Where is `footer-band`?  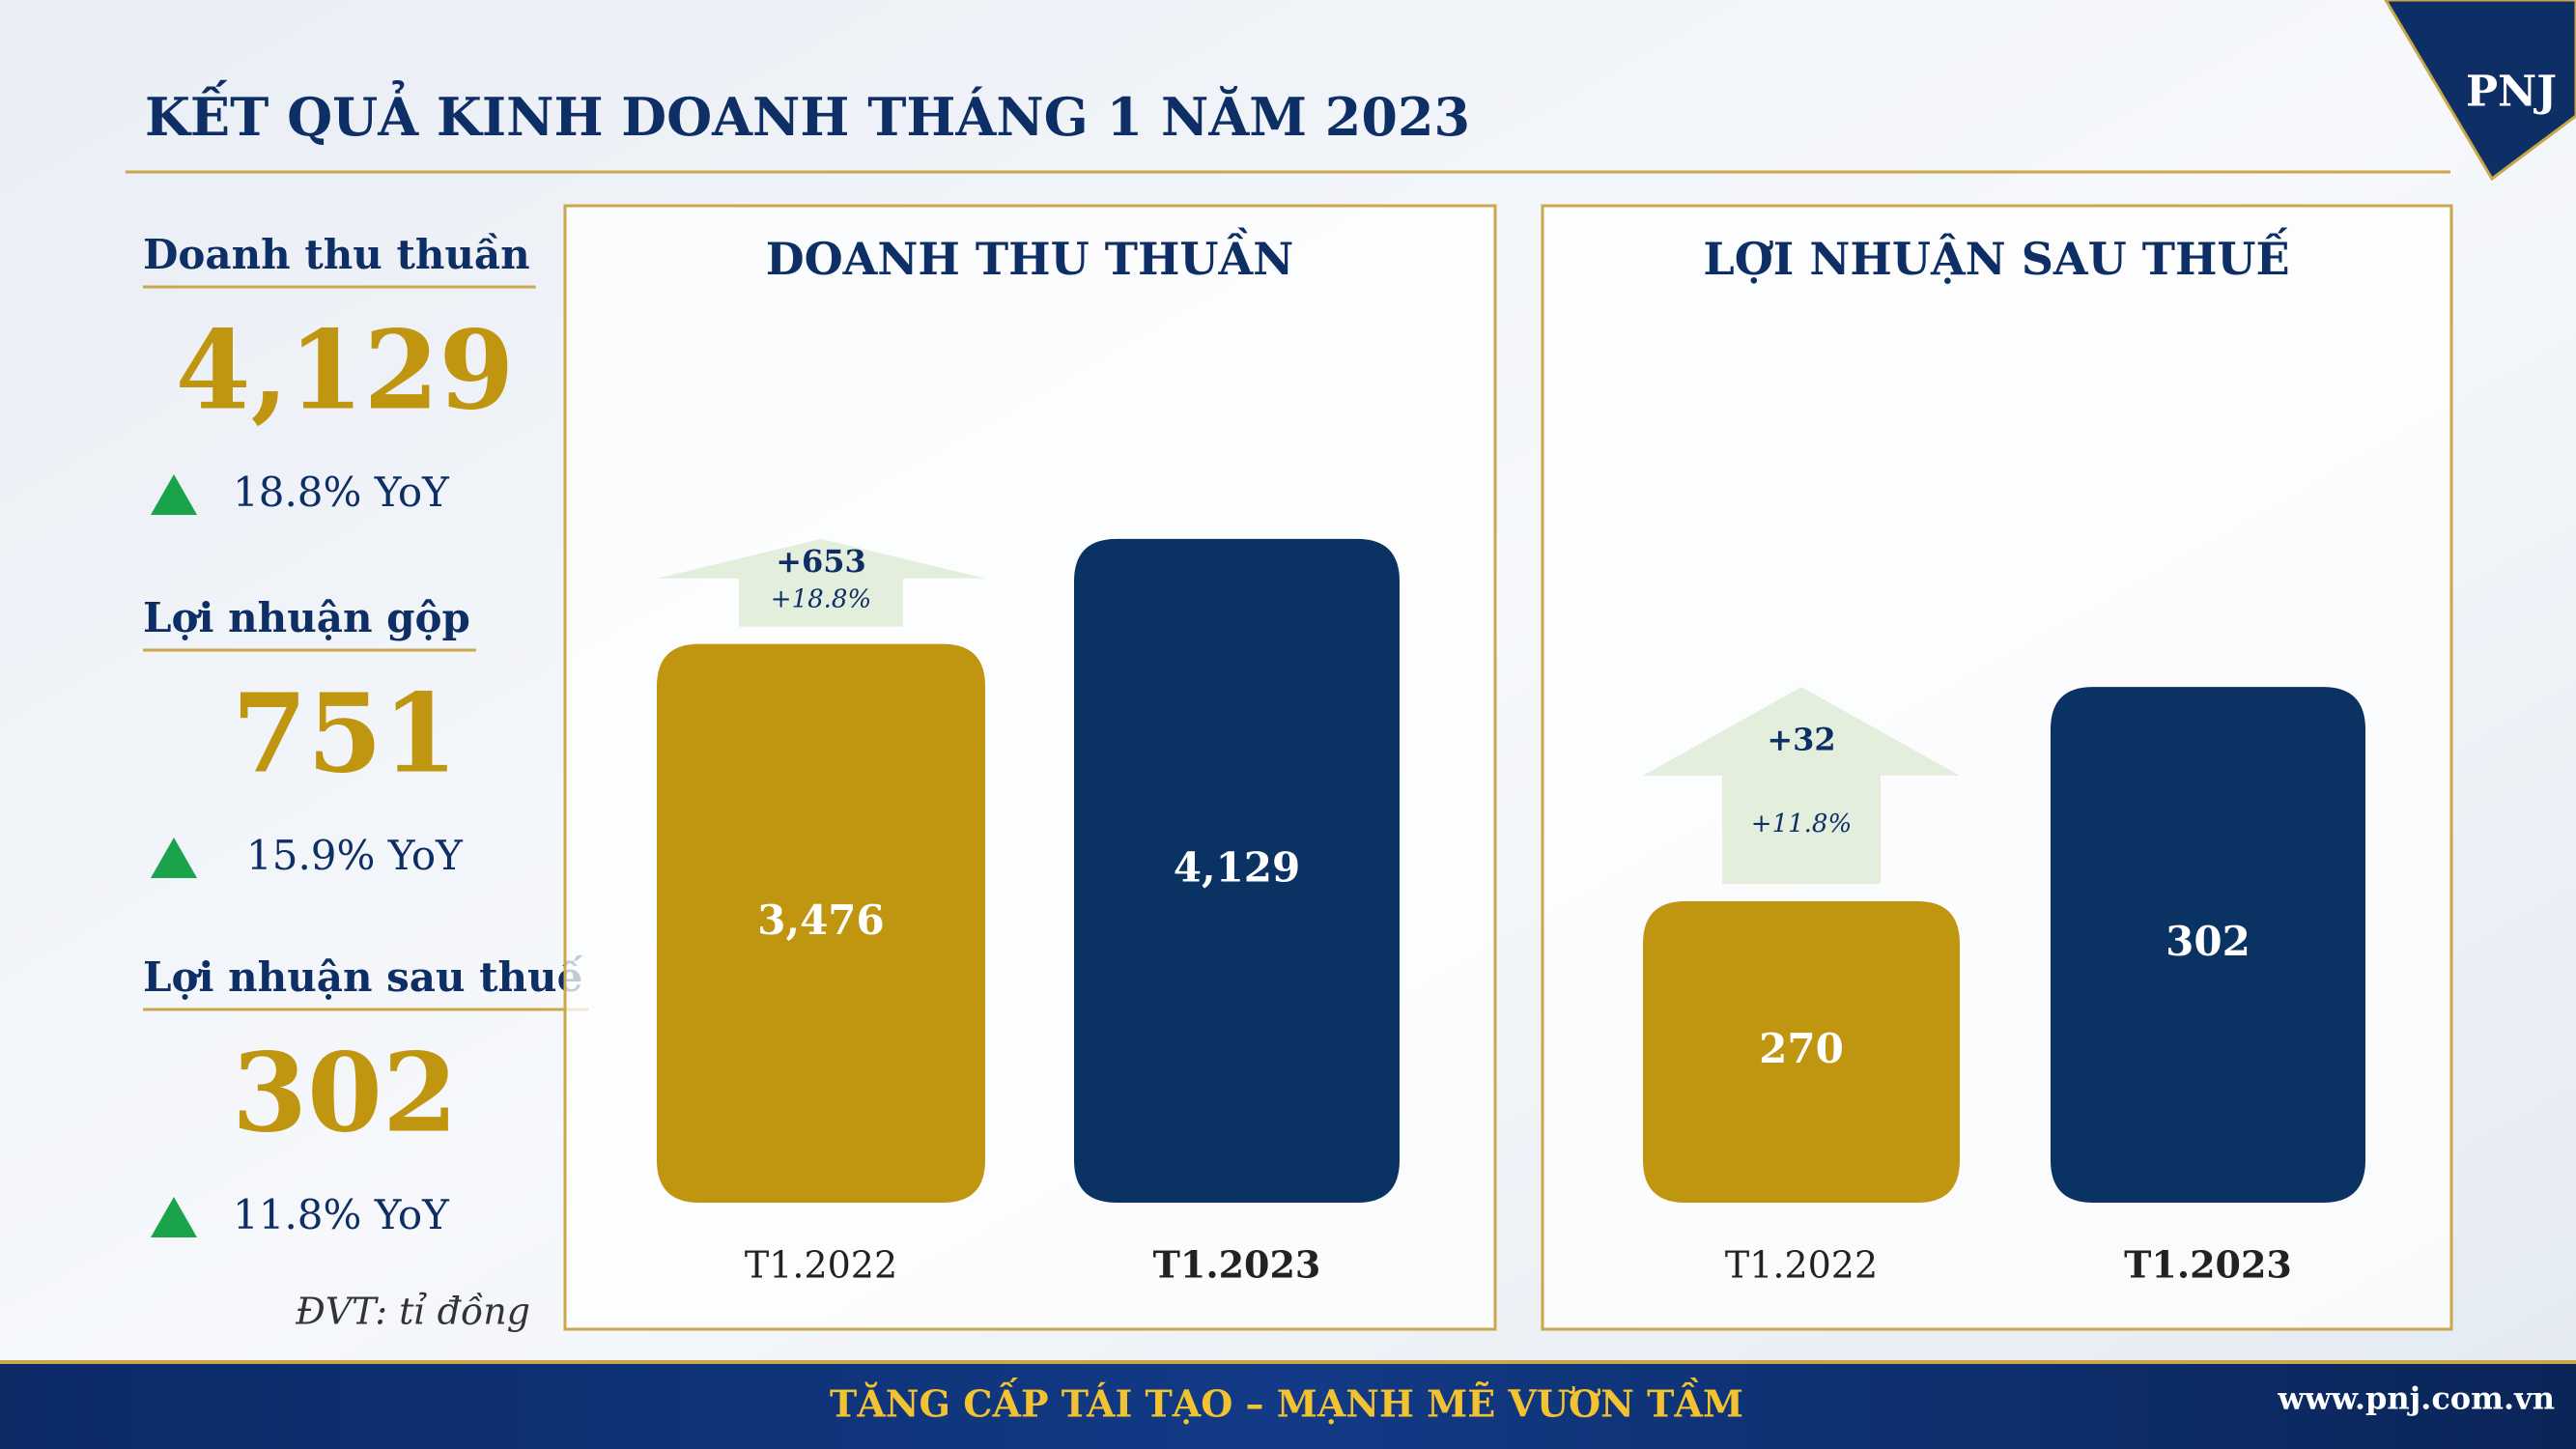 footer-band is located at coordinates (1288, 1405).